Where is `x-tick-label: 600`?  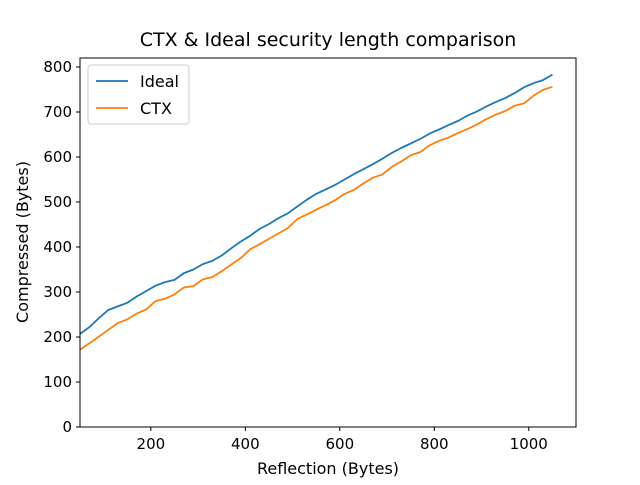 x-tick-label: 600 is located at coordinates (339, 444).